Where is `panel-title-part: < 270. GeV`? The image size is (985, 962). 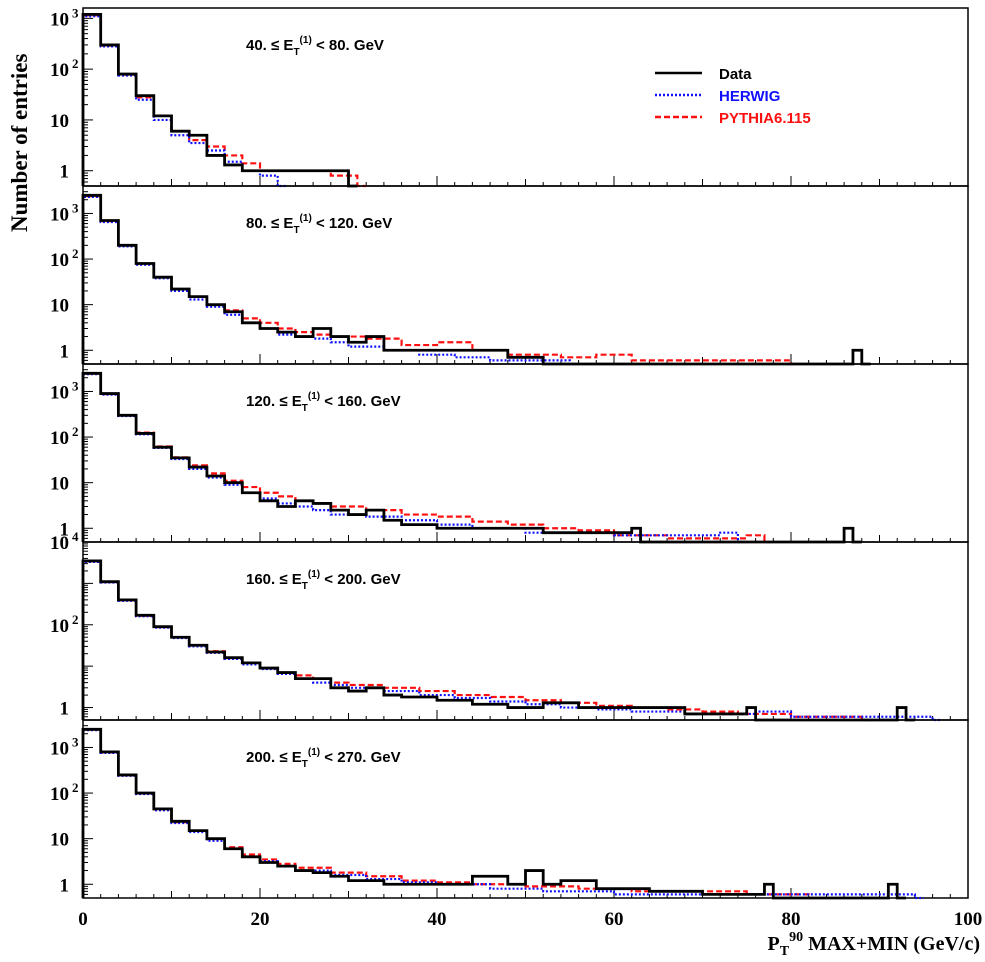
panel-title-part: < 270. GeV is located at coordinates (360, 757).